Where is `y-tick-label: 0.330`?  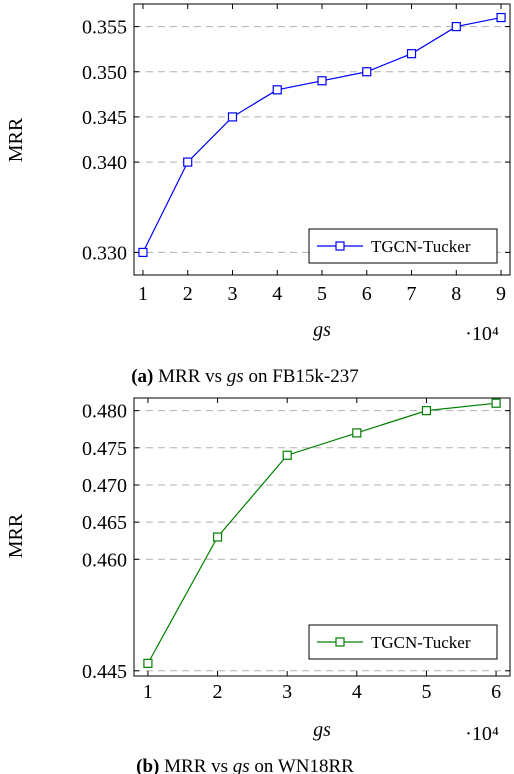 y-tick-label: 0.330 is located at coordinates (104, 253).